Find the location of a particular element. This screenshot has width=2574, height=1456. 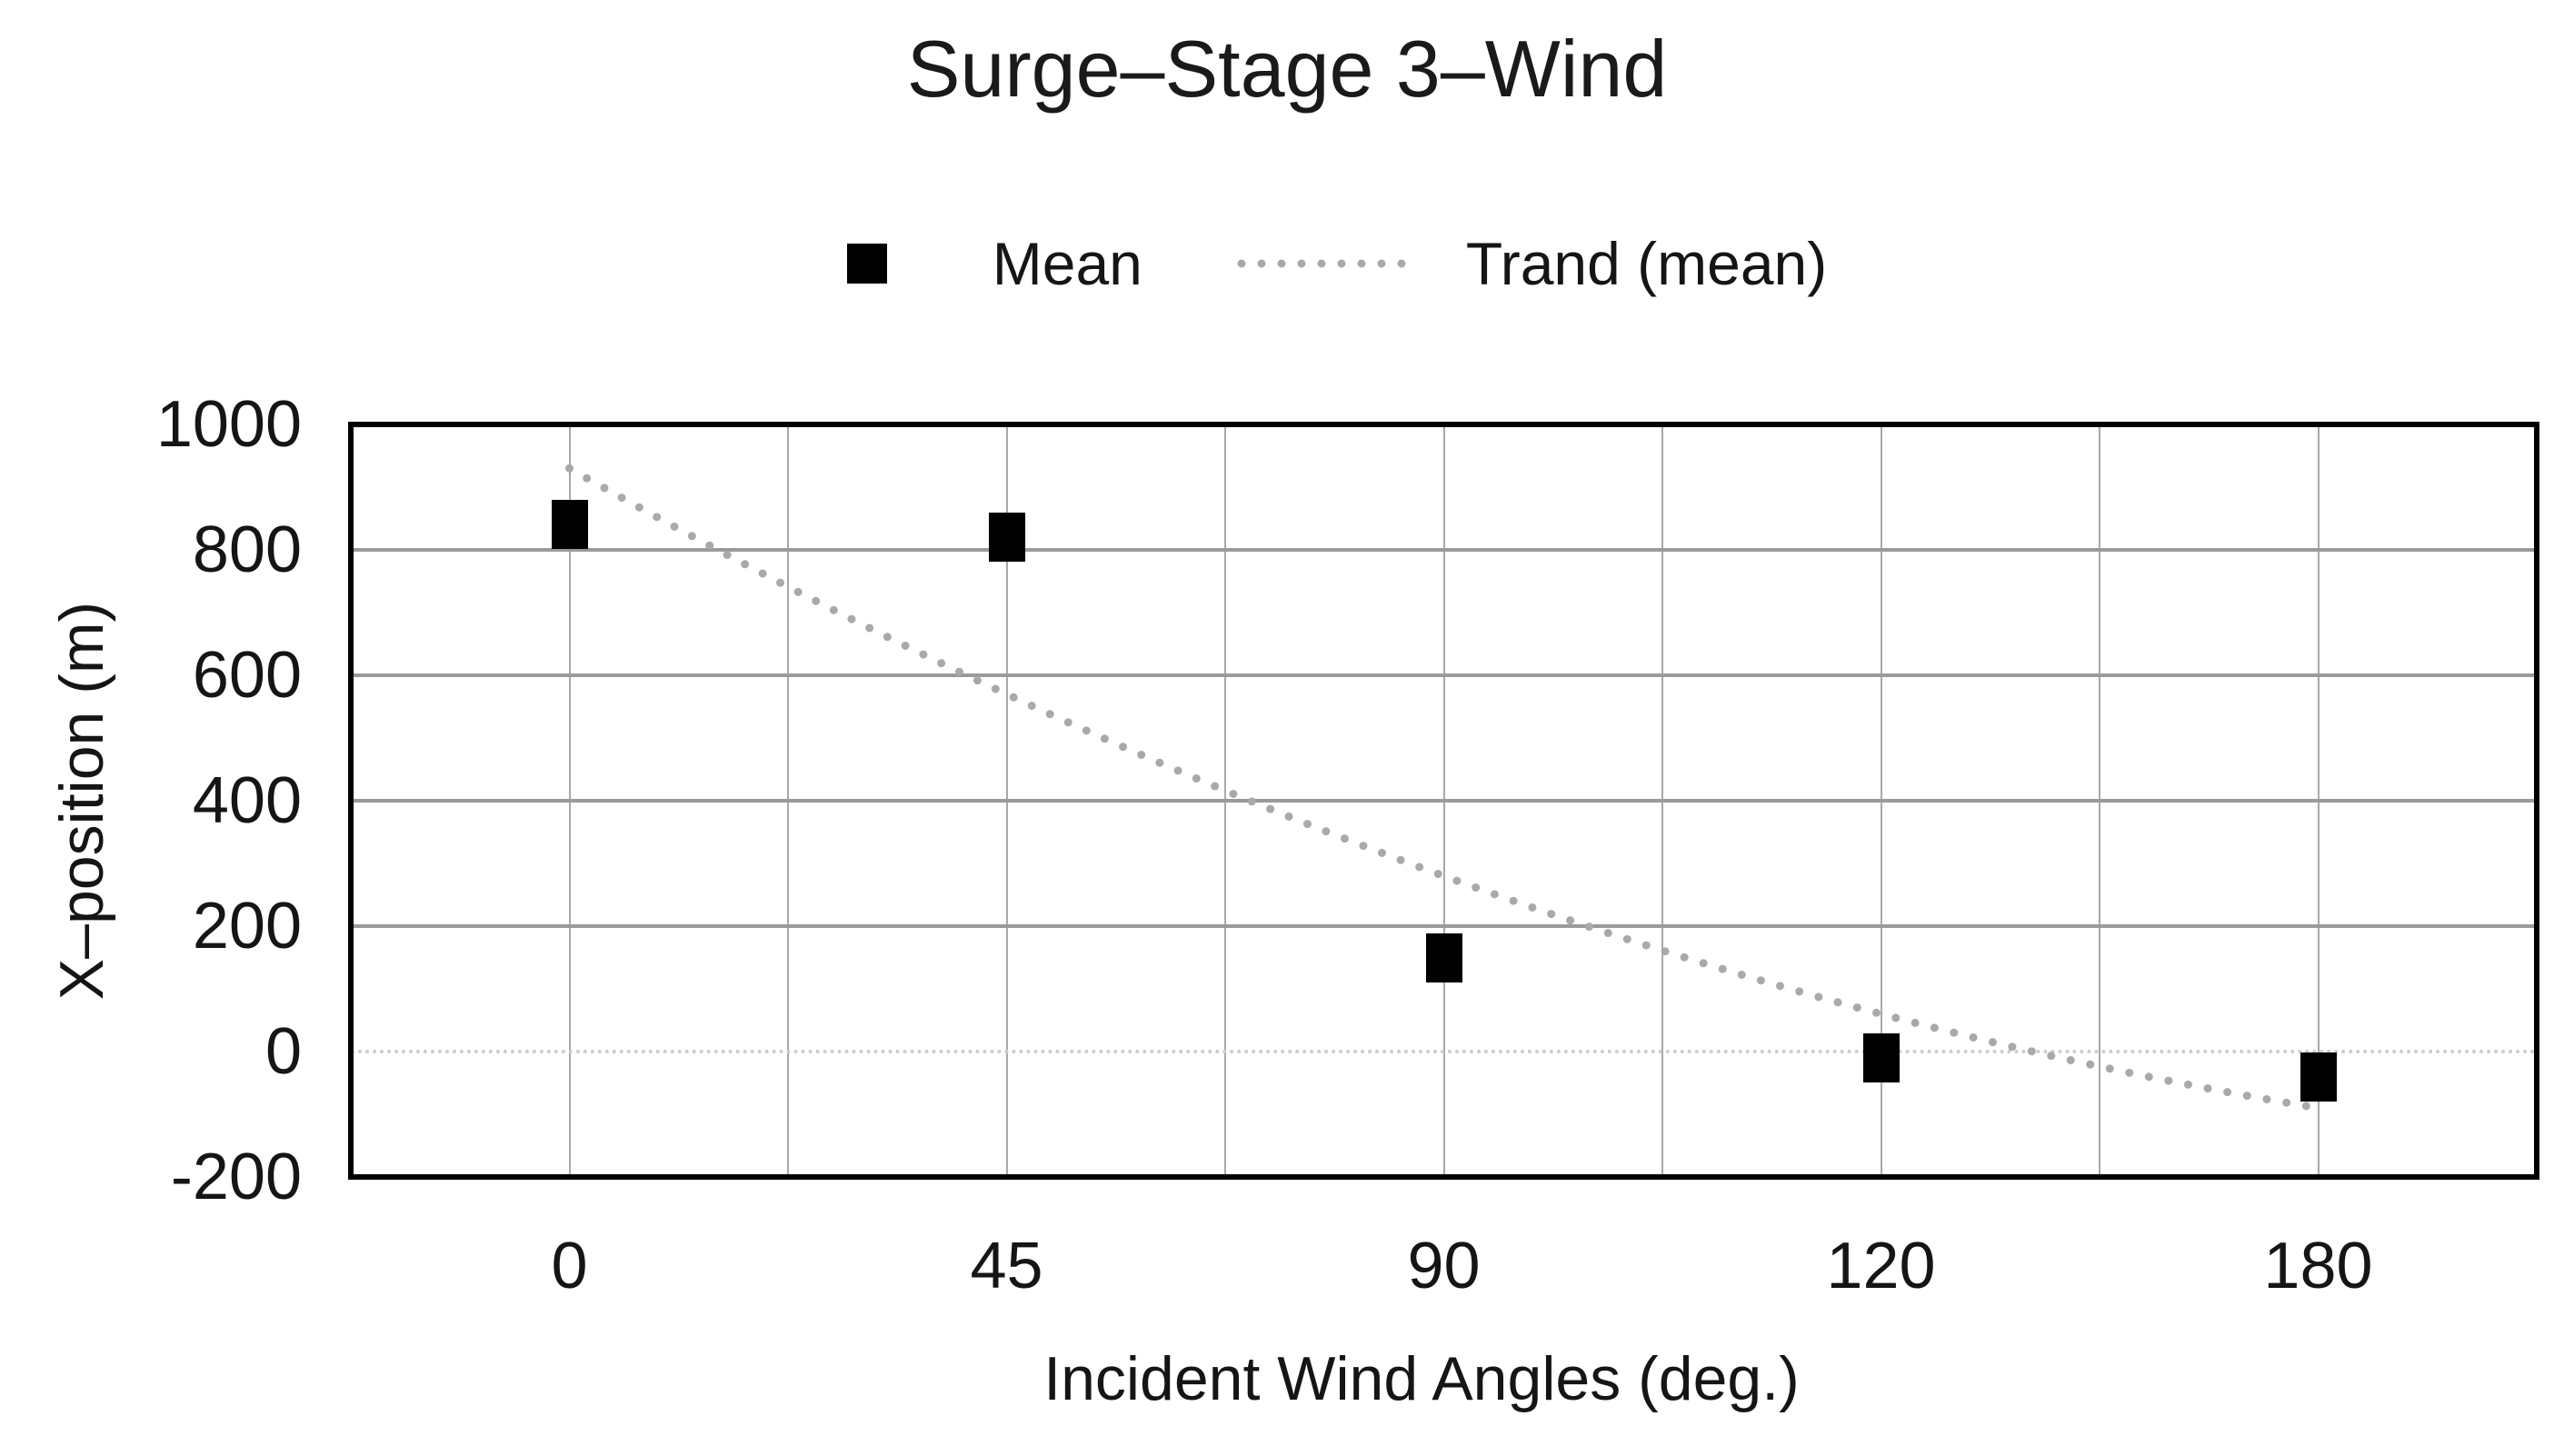

x-tick-label: 90 is located at coordinates (1444, 1266).